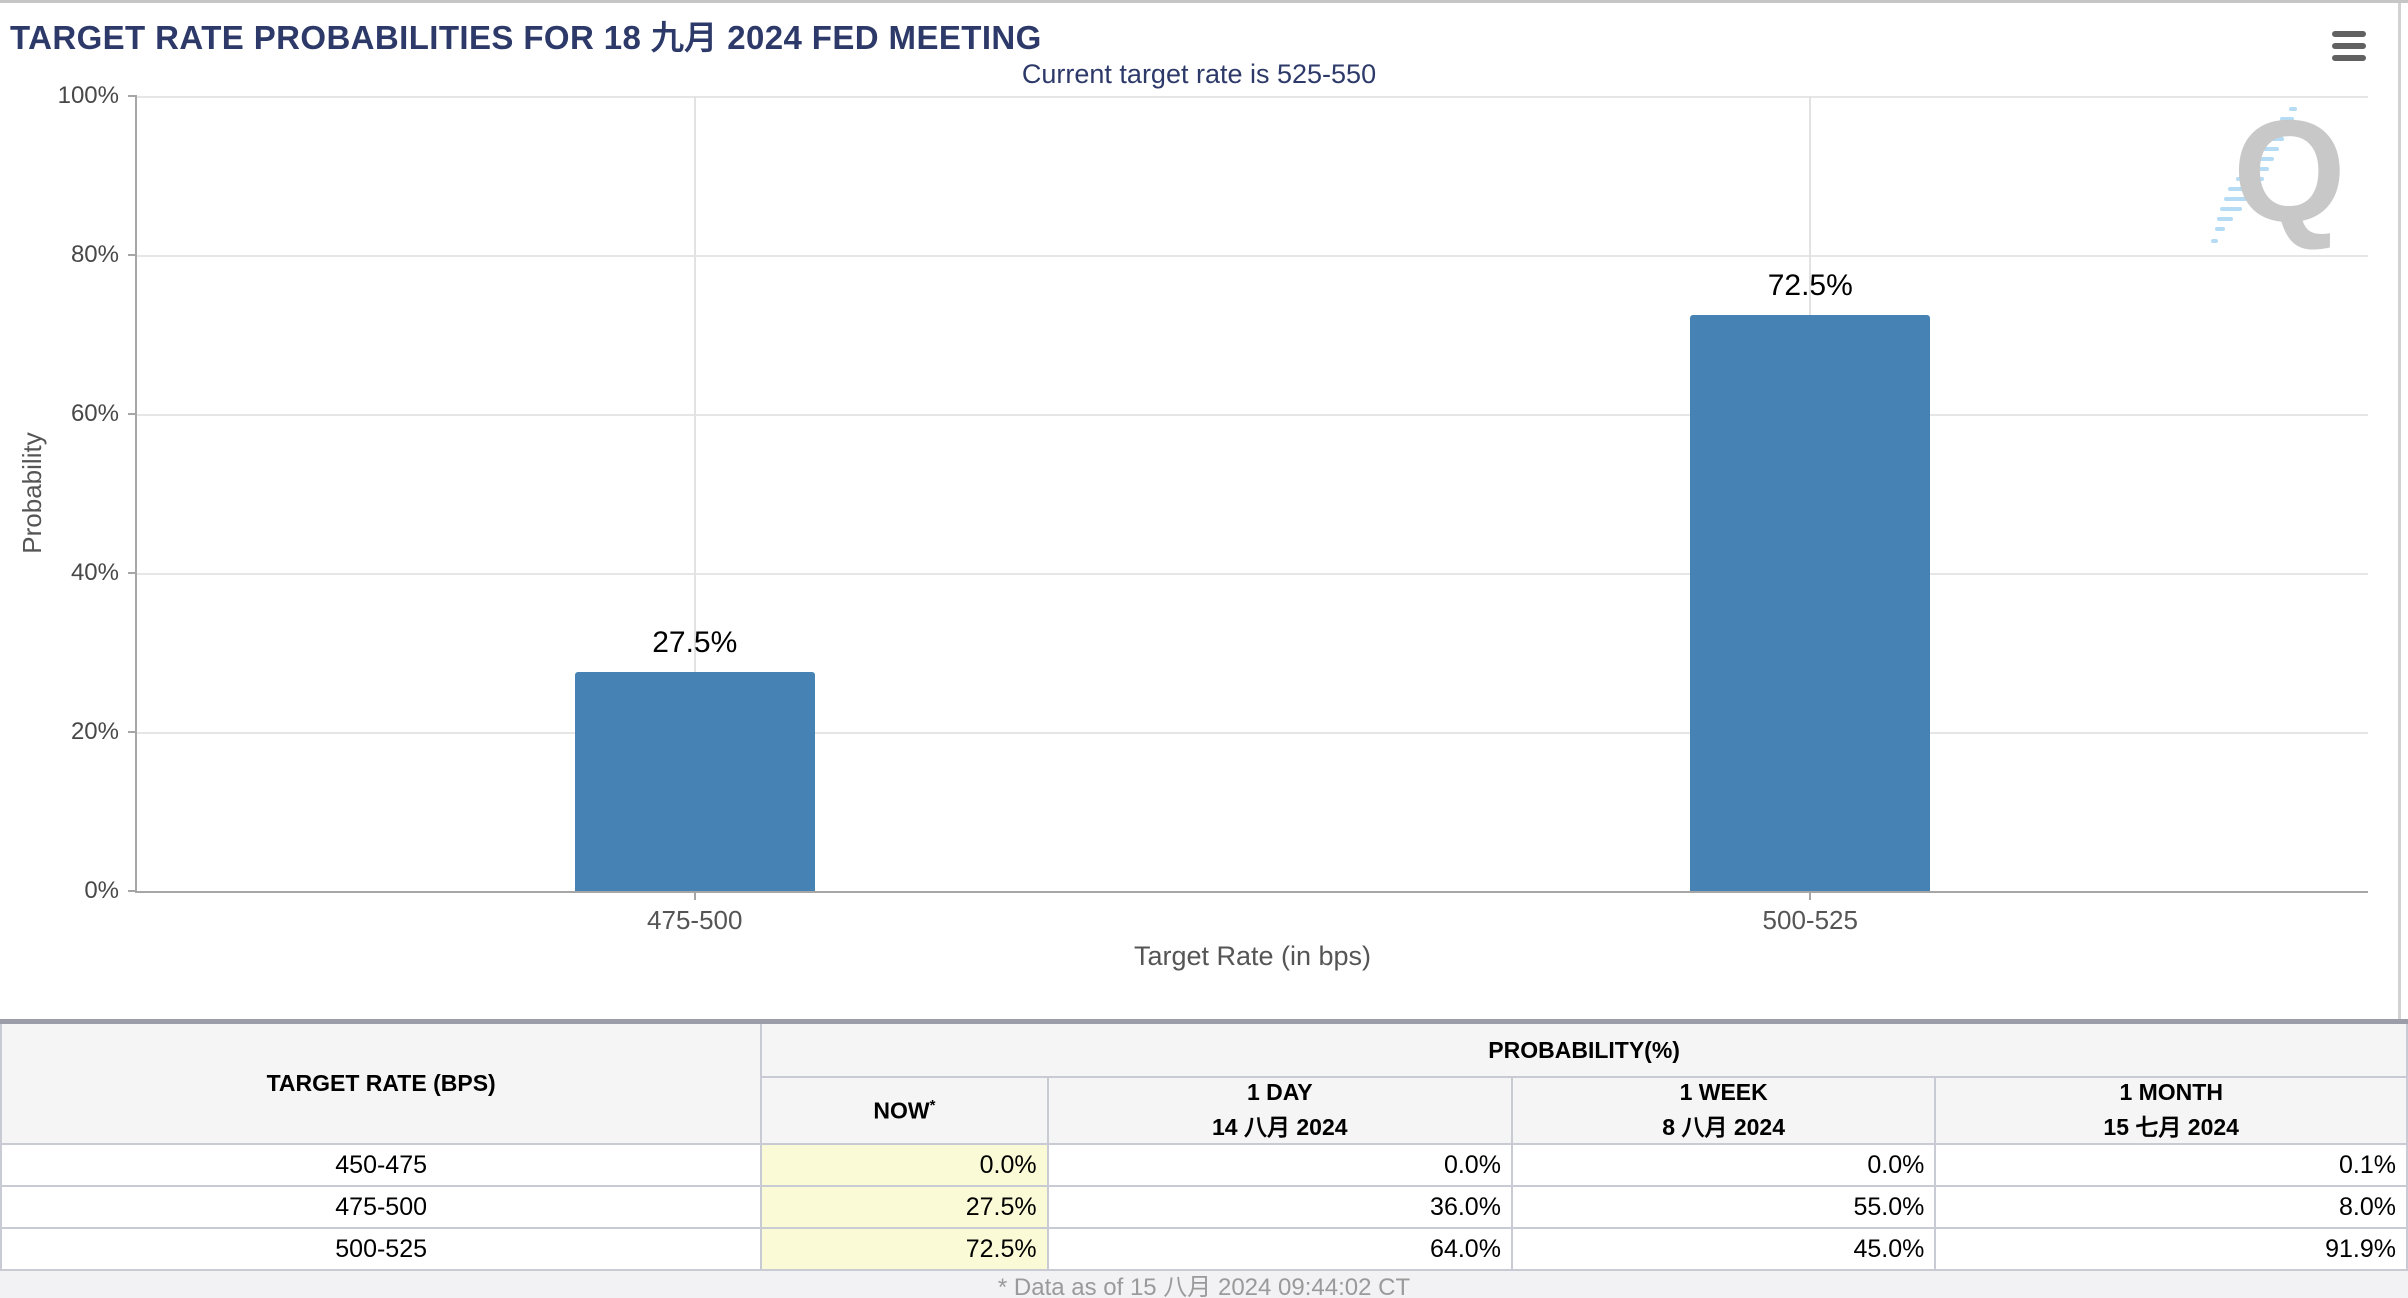 The height and width of the screenshot is (1298, 2408). Describe the element at coordinates (94, 572) in the screenshot. I see `y-tick-label: 40%` at that location.